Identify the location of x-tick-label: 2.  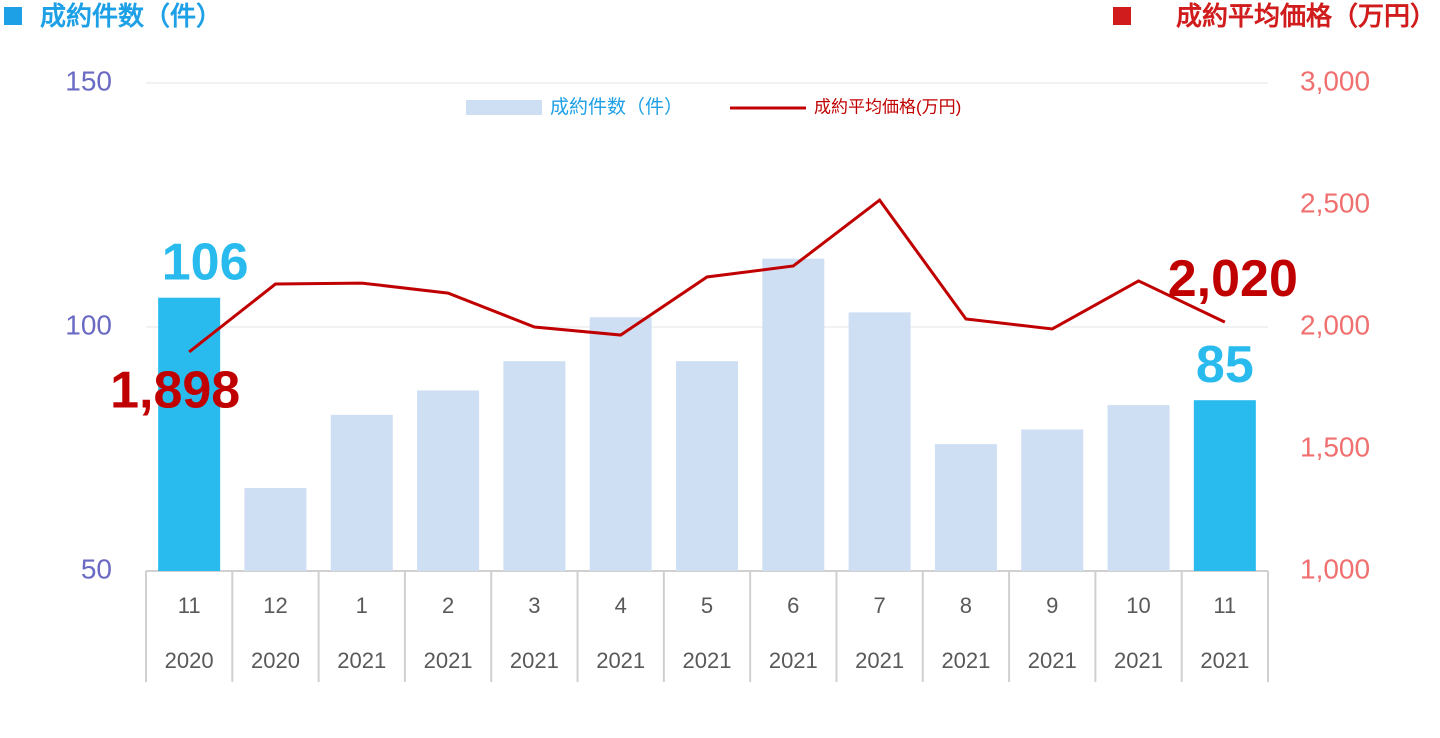
(448, 605).